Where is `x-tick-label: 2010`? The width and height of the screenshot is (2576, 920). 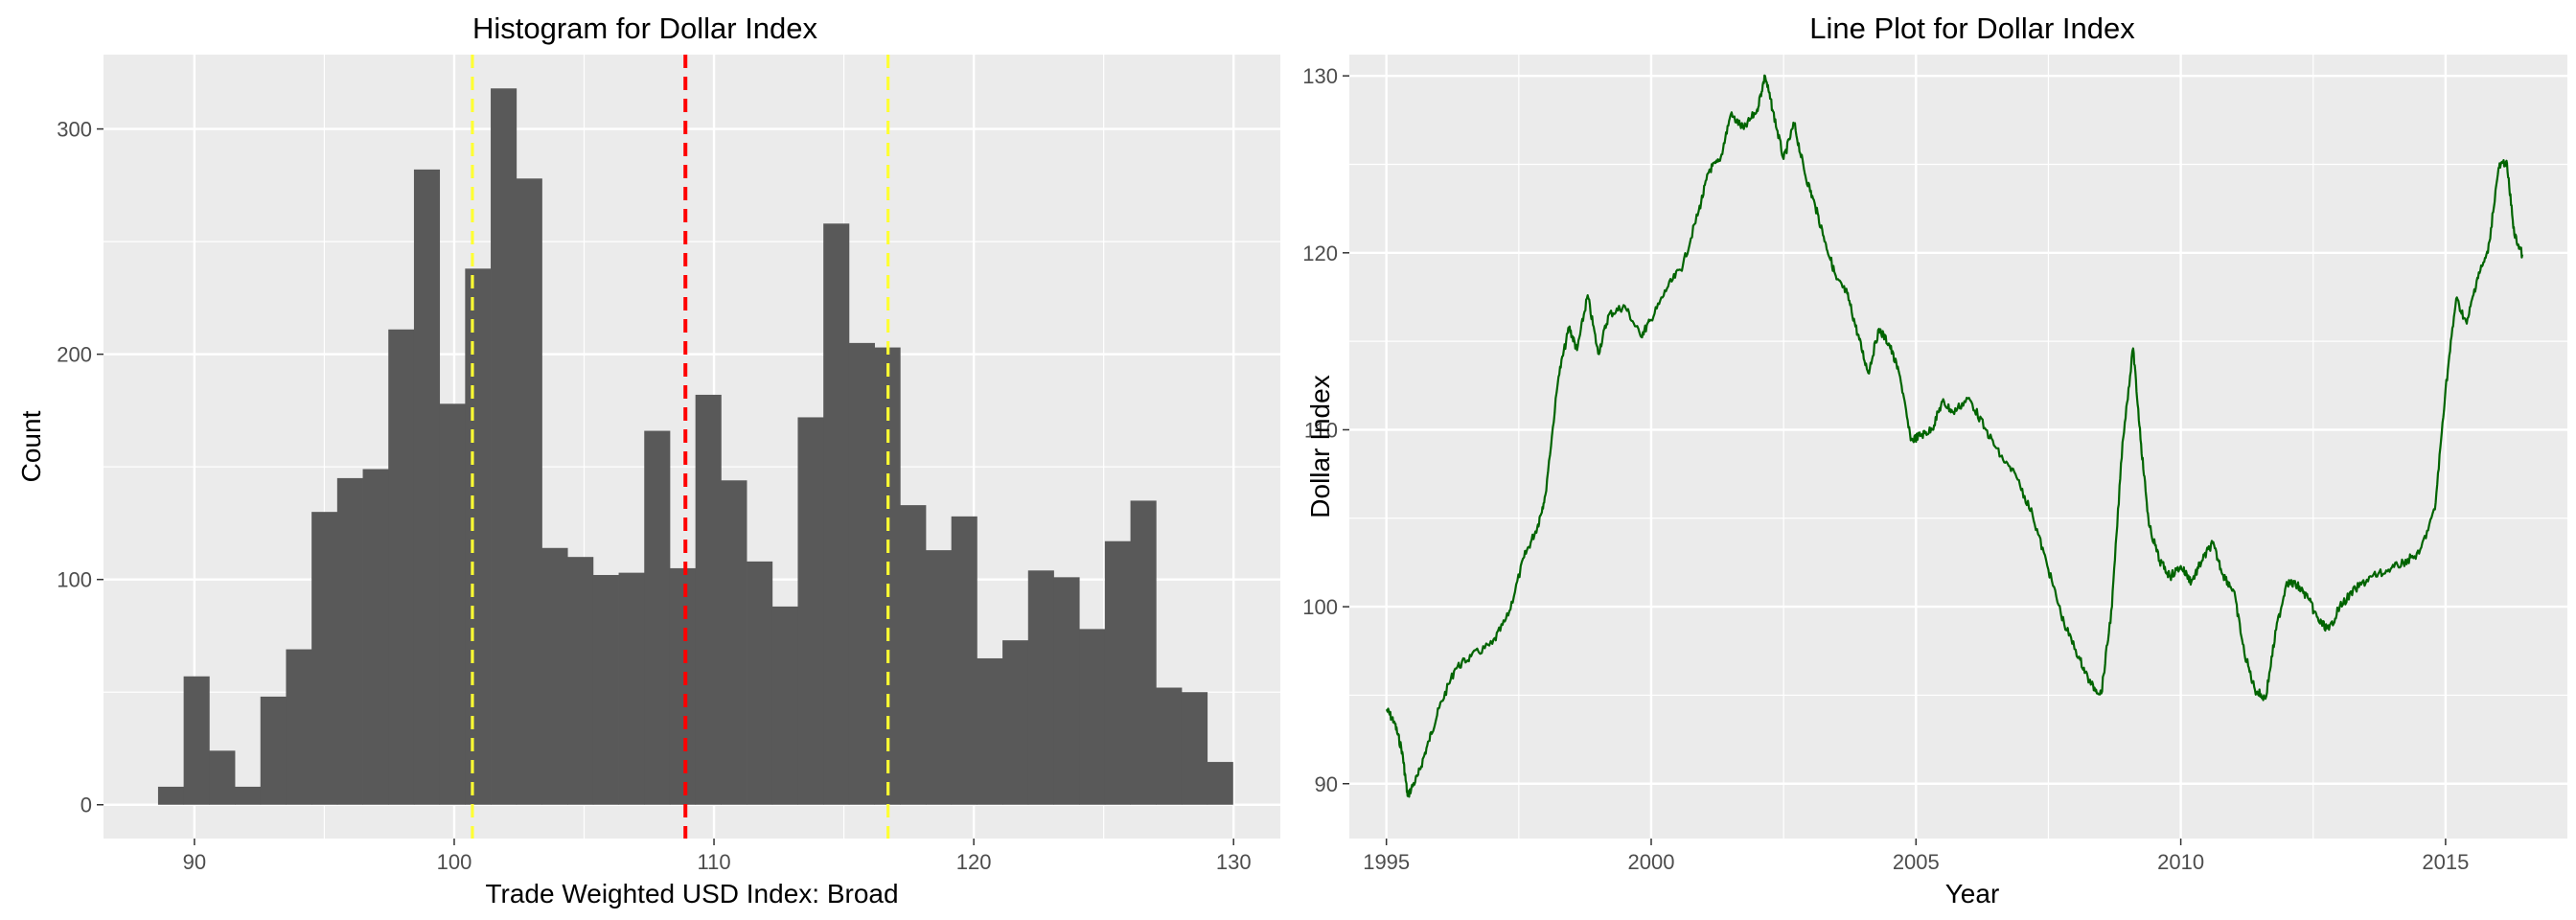
x-tick-label: 2010 is located at coordinates (2180, 862).